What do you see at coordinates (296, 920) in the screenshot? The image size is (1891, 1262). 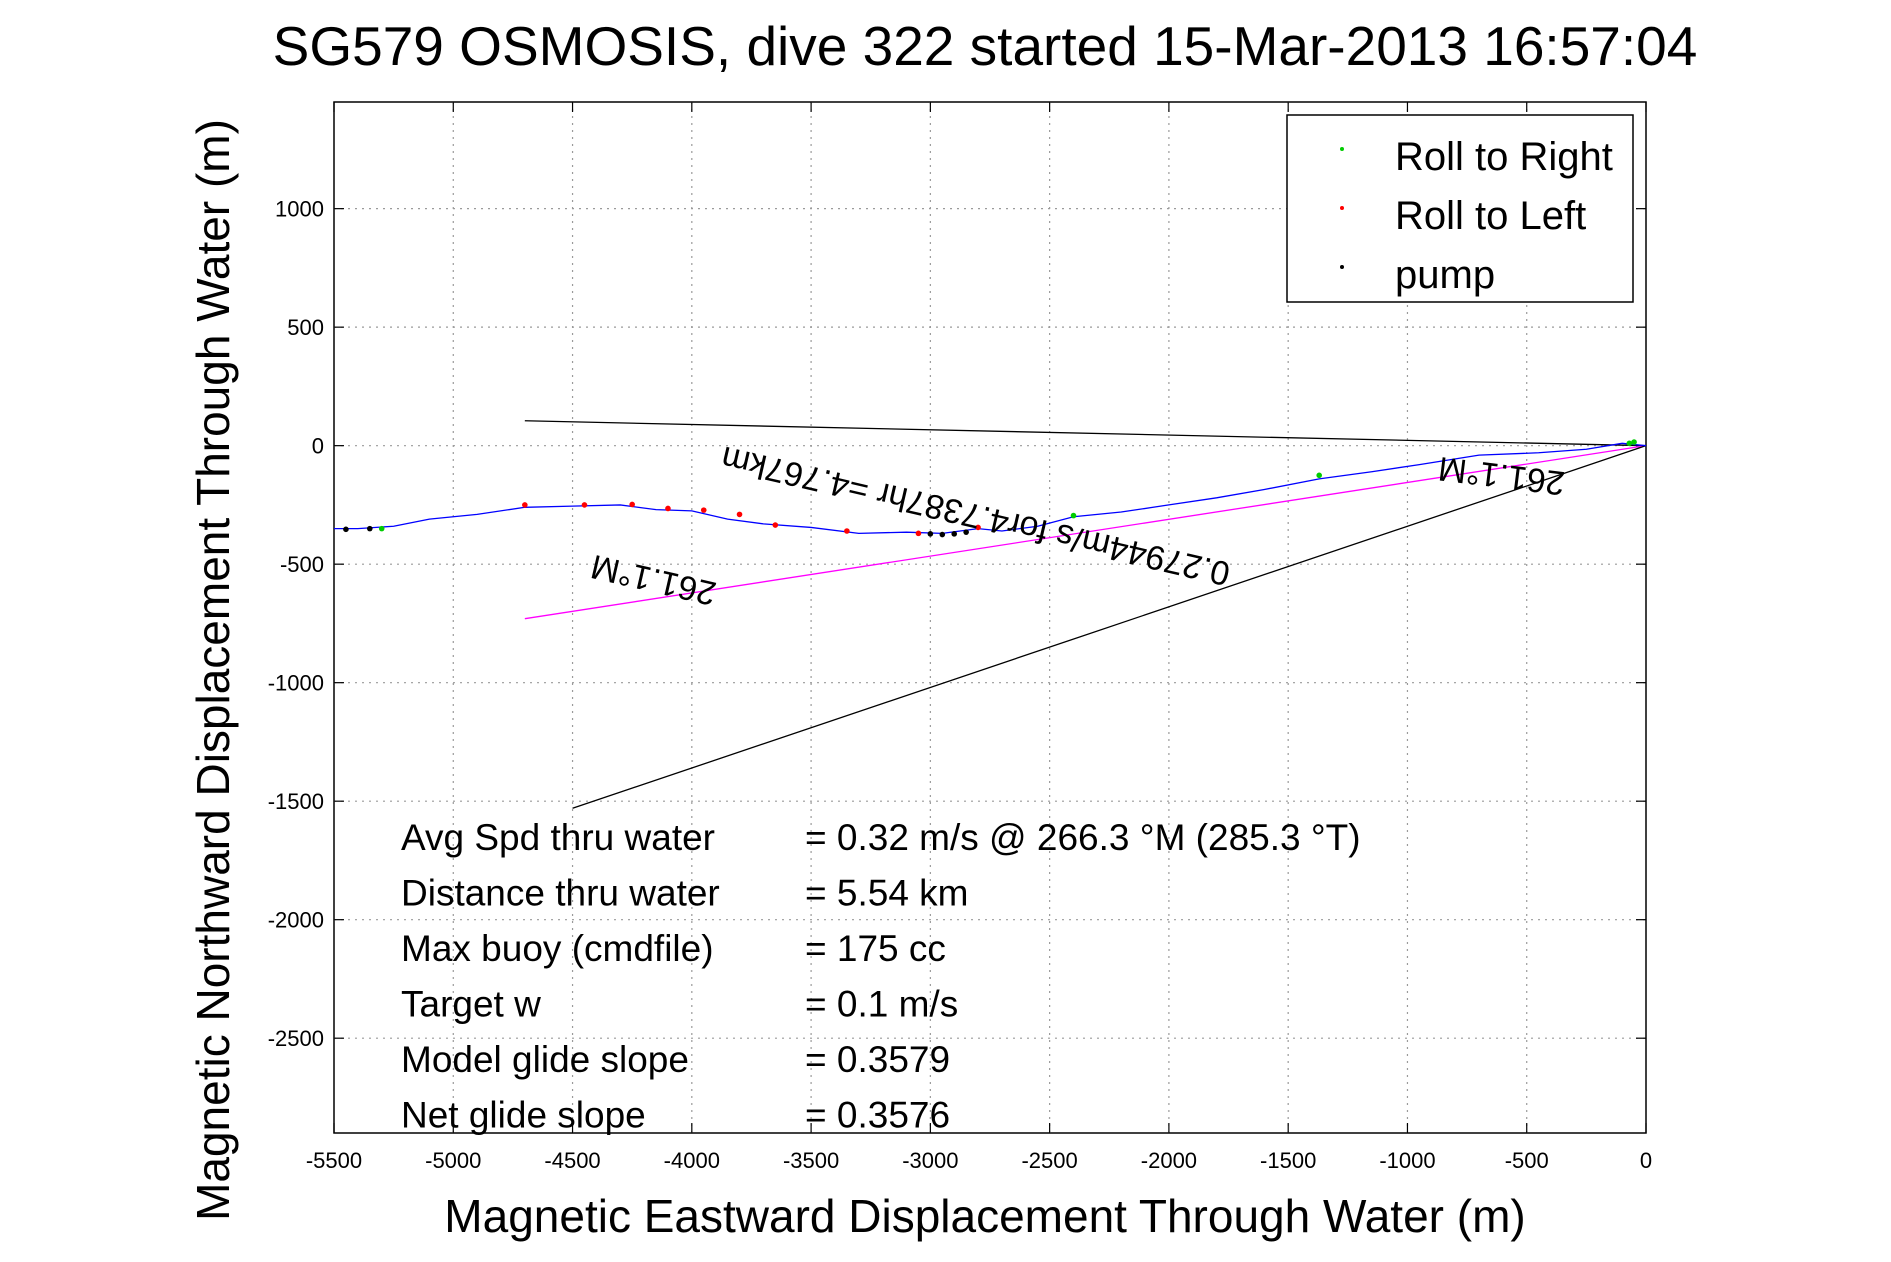 I see `y-tick-label: -2000` at bounding box center [296, 920].